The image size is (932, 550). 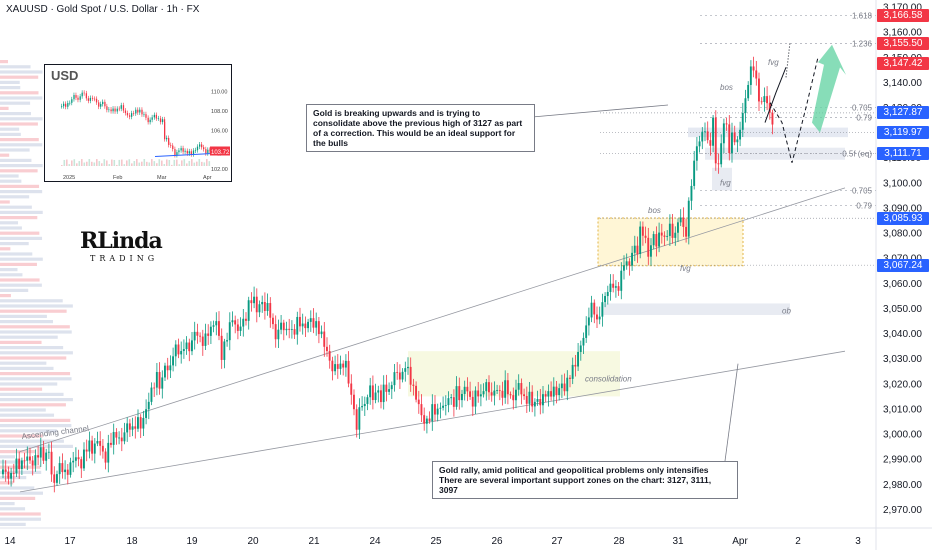 I want to click on x-tick-label: Apr, so click(x=740, y=541).